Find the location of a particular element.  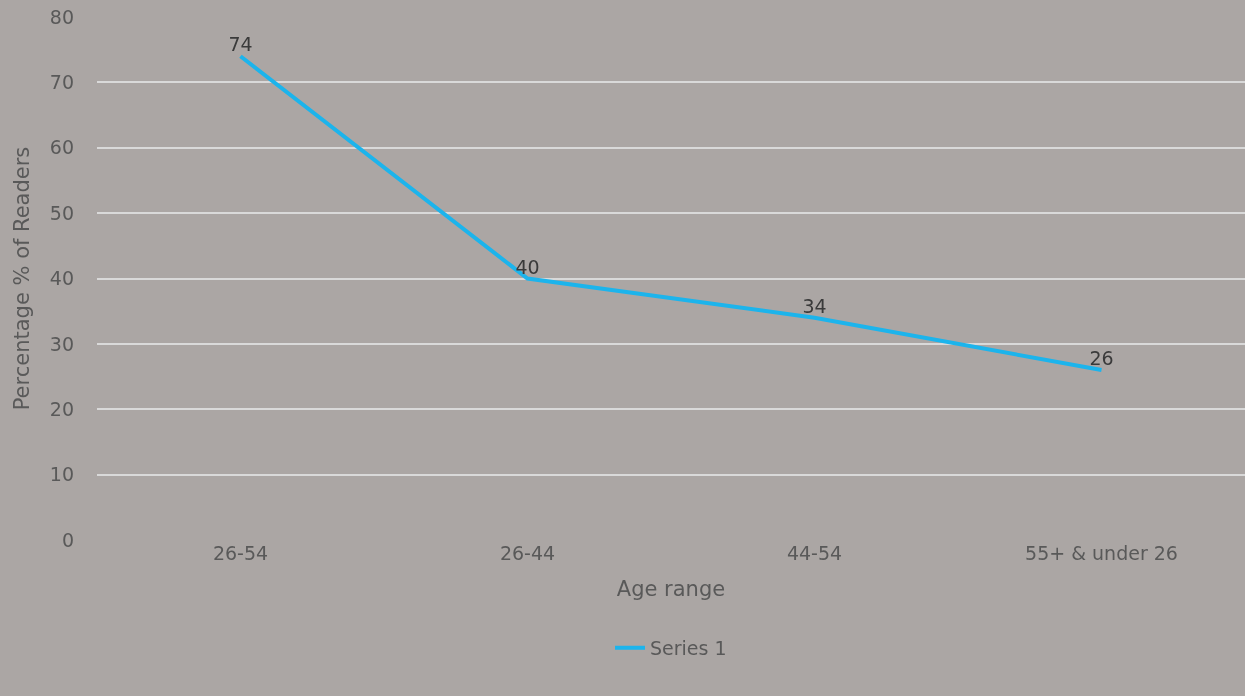

data-label: 34 is located at coordinates (814, 305).